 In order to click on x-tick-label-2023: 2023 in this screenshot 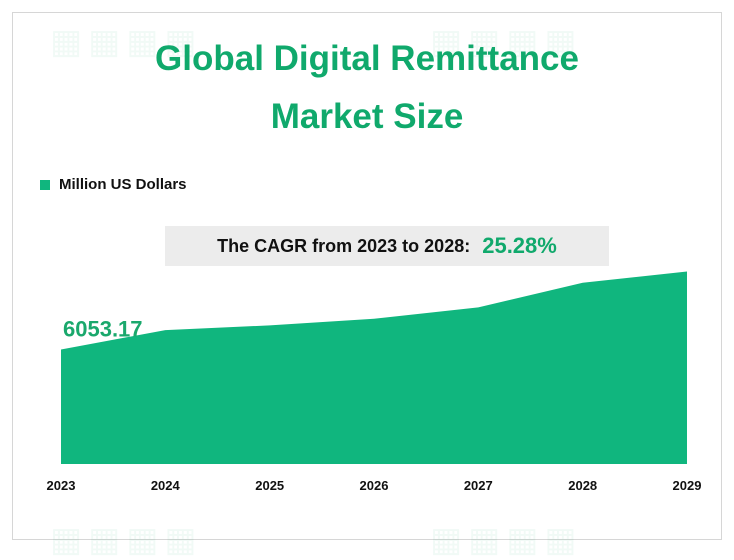, I will do `click(61, 485)`.